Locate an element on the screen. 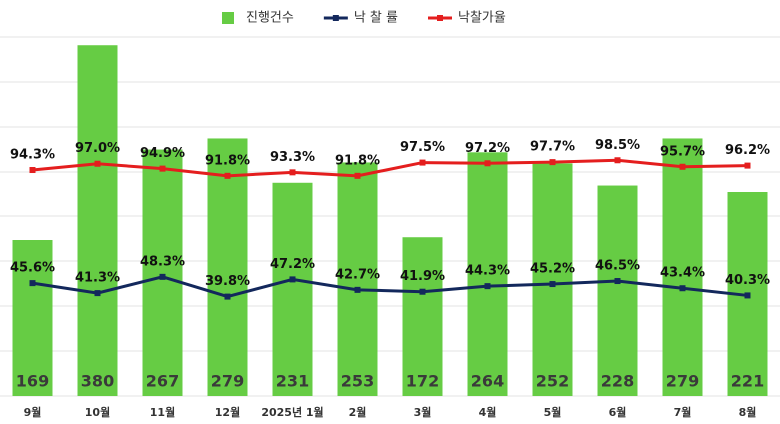  data-label: 42.7% is located at coordinates (357, 274).